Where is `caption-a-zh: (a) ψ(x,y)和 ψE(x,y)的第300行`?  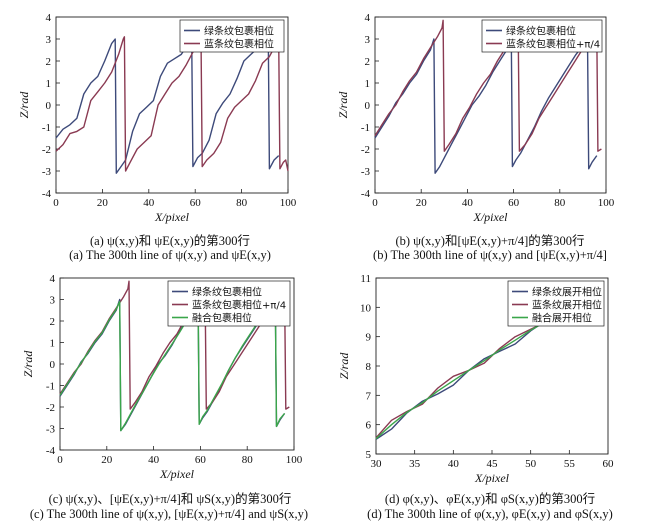 caption-a-zh: (a) ψ(x,y)和 ψE(x,y)的第300行 is located at coordinates (170, 241).